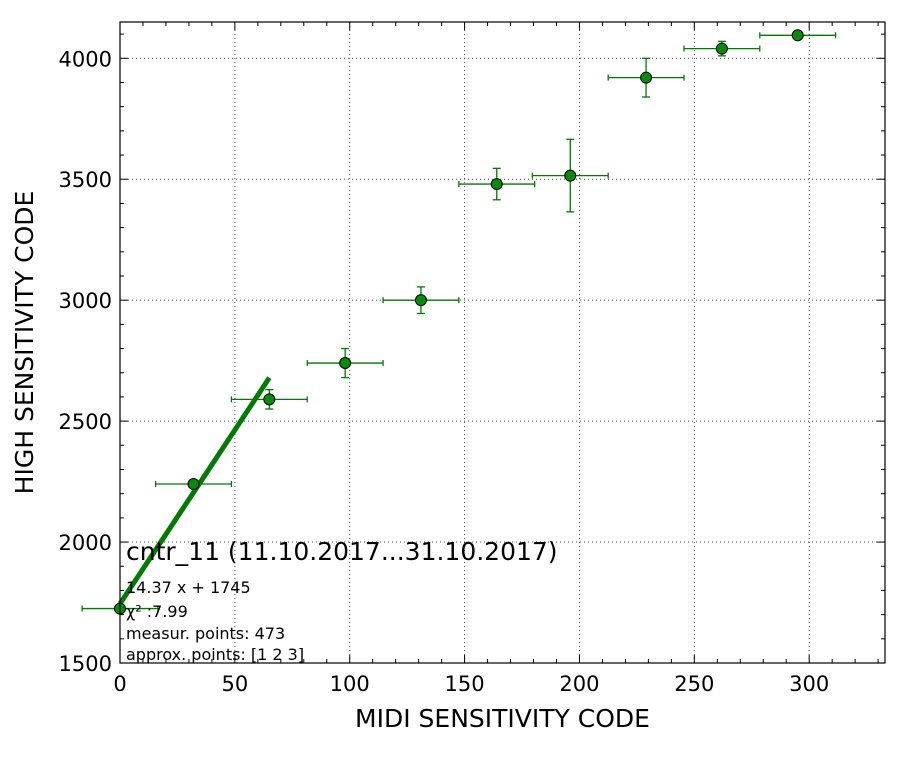  I want to click on annotation-approx-points: approx. points: [1 2 3], so click(215, 654).